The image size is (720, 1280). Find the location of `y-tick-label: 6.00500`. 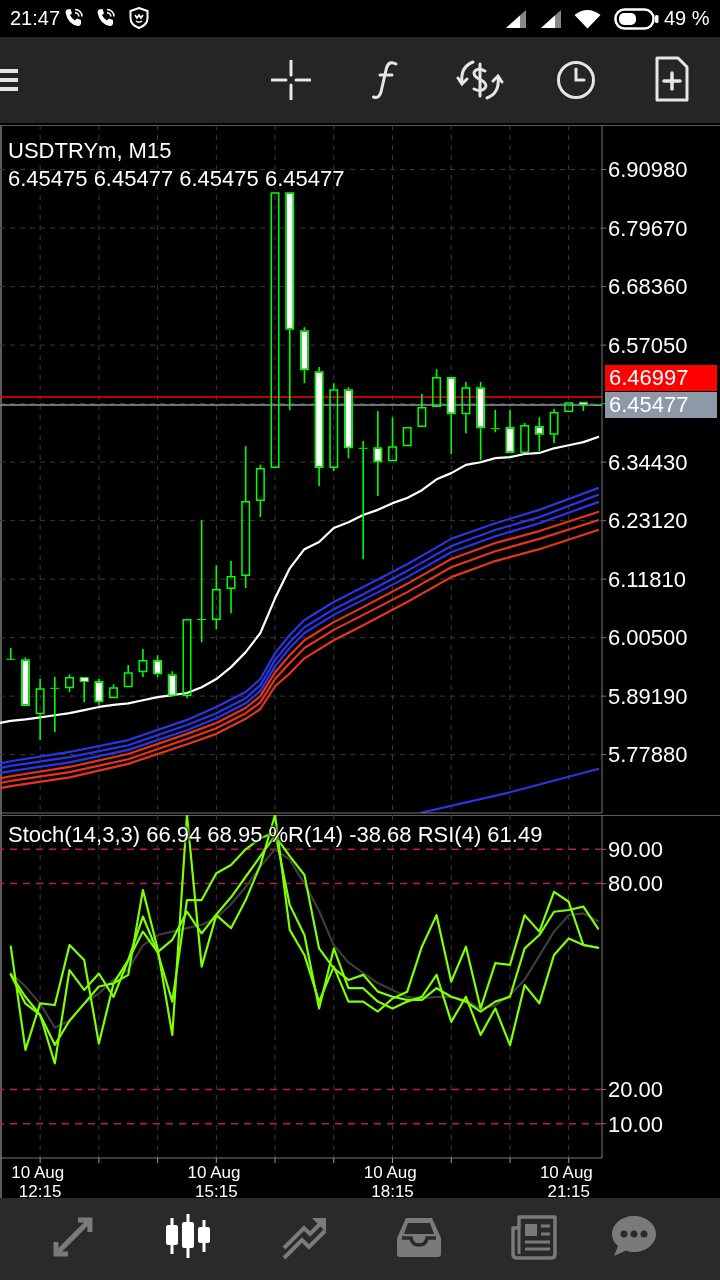

y-tick-label: 6.00500 is located at coordinates (648, 638).